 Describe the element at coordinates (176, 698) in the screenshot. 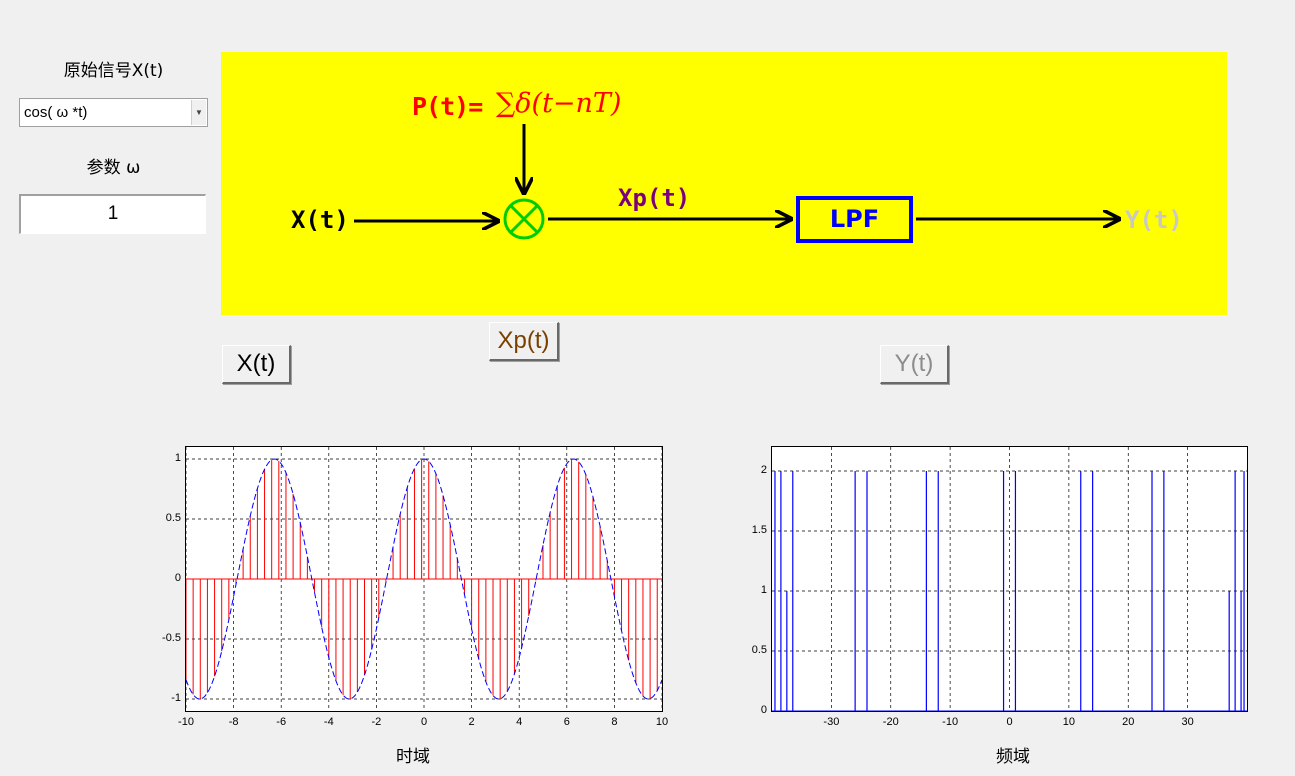

I see `y-tick-label: -1` at that location.